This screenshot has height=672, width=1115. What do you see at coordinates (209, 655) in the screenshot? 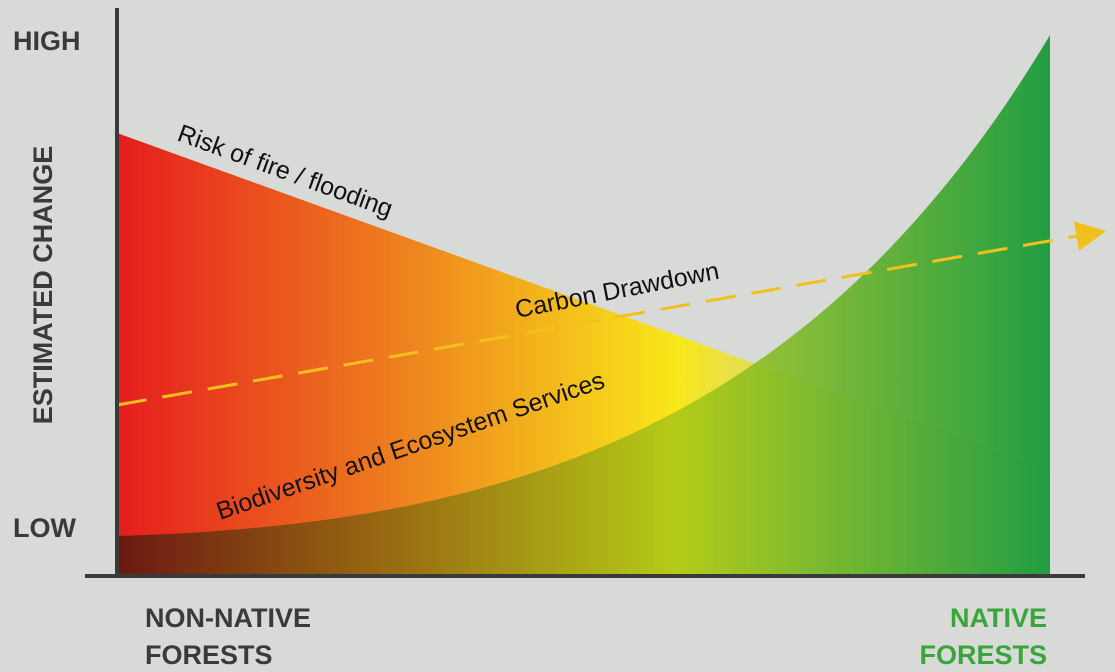
I see `x-left-2: FORESTS` at bounding box center [209, 655].